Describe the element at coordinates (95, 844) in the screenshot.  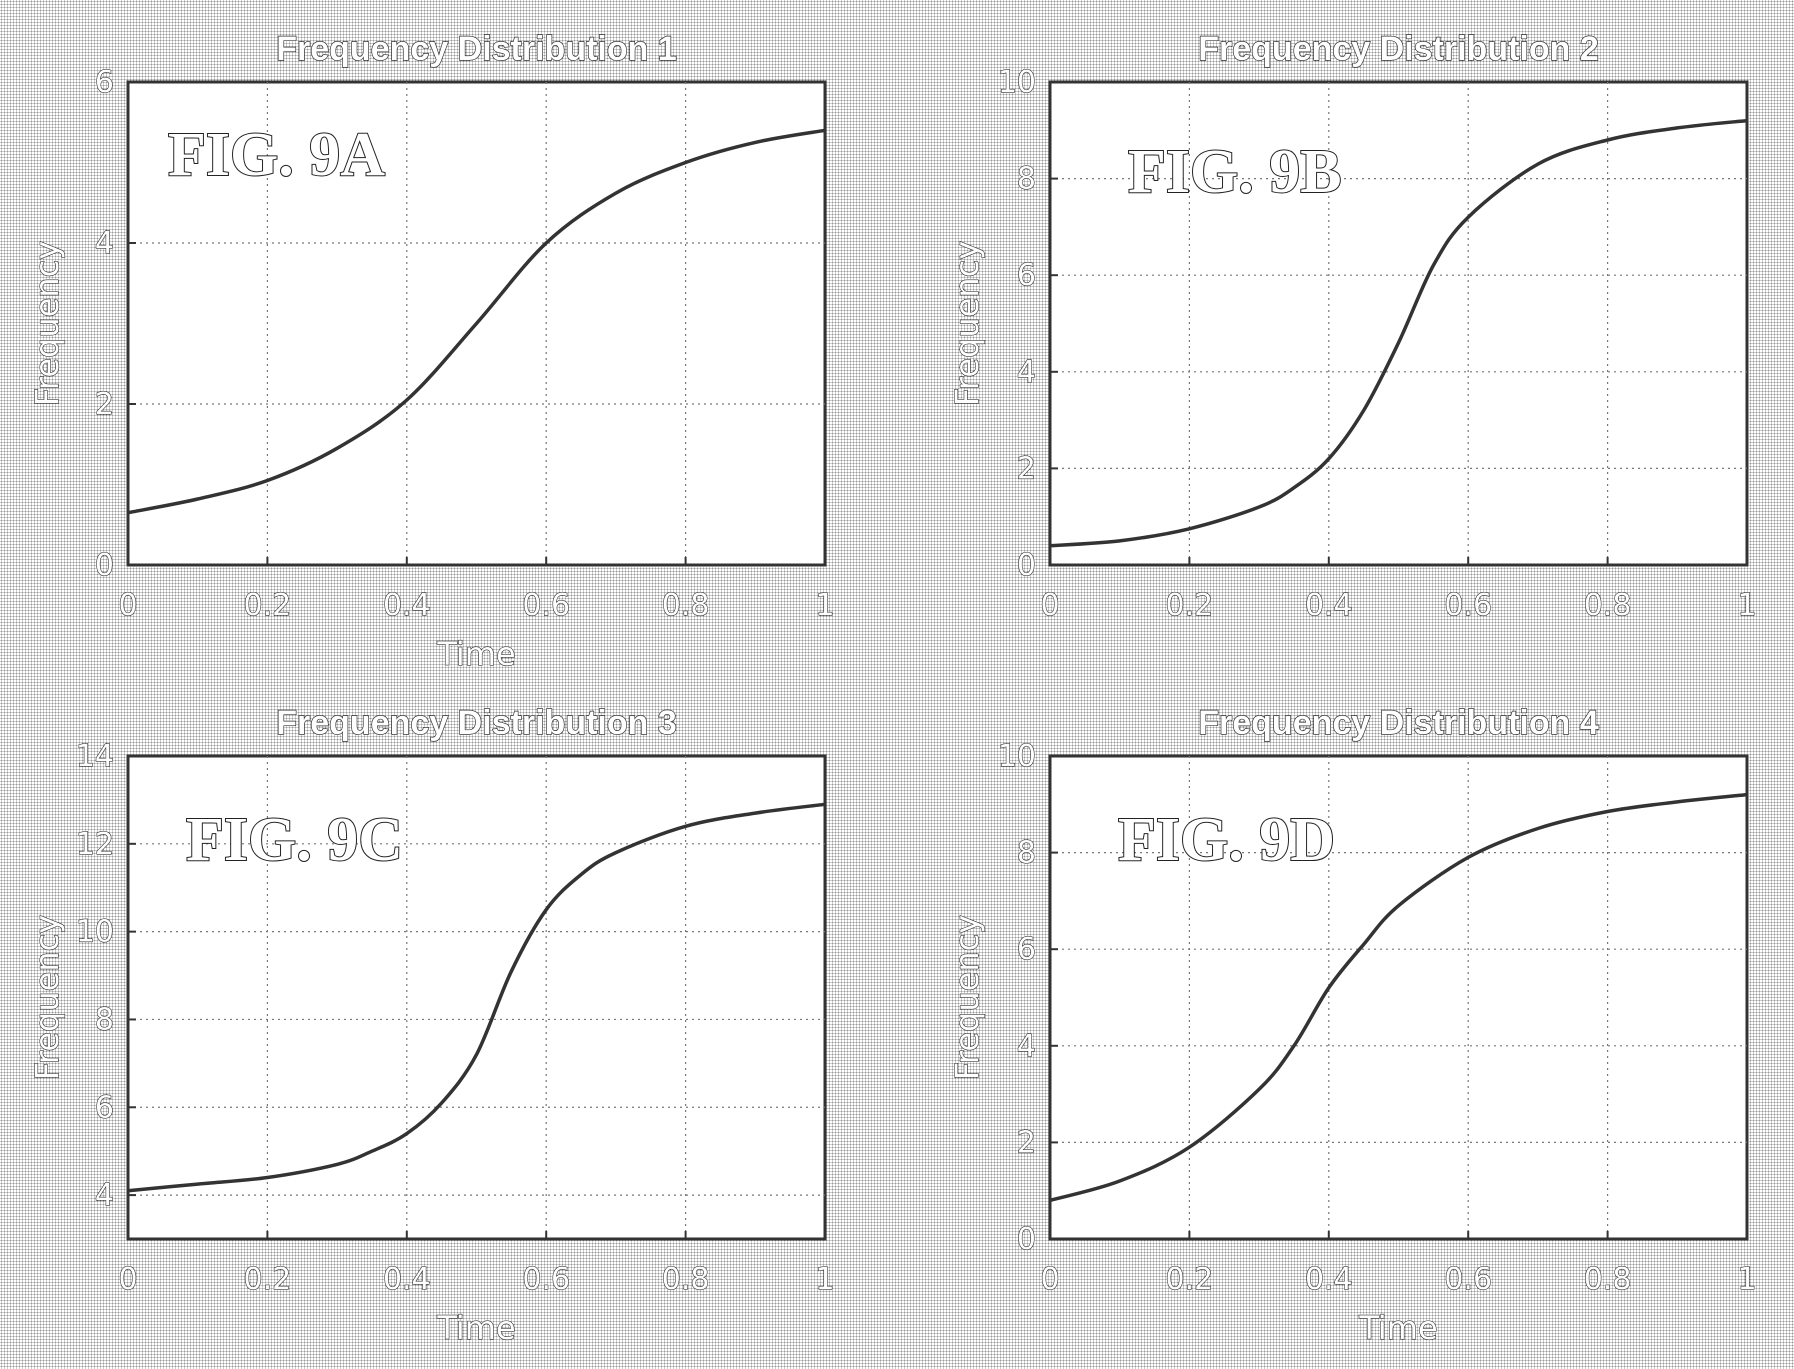
I see `y-tick-label: 12` at that location.